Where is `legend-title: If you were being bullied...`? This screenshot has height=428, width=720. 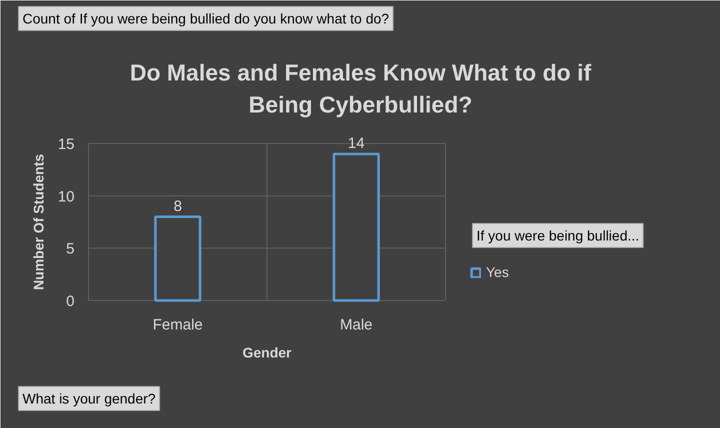
legend-title: If you were being bullied... is located at coordinates (558, 236).